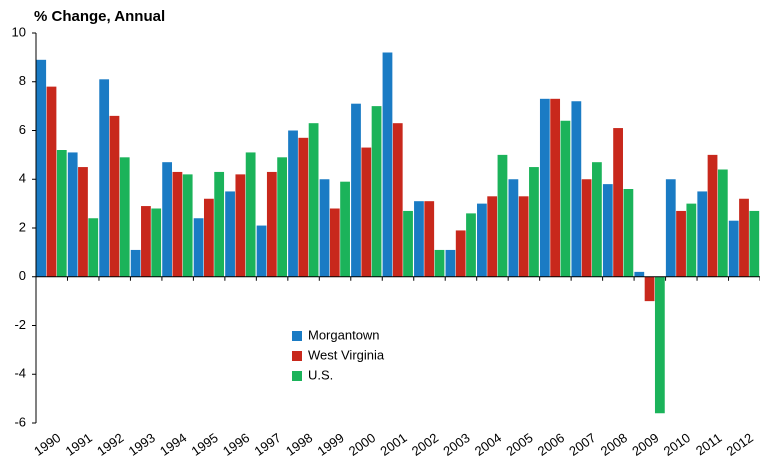  What do you see at coordinates (236, 444) in the screenshot?
I see `x-tick-label: 1996` at bounding box center [236, 444].